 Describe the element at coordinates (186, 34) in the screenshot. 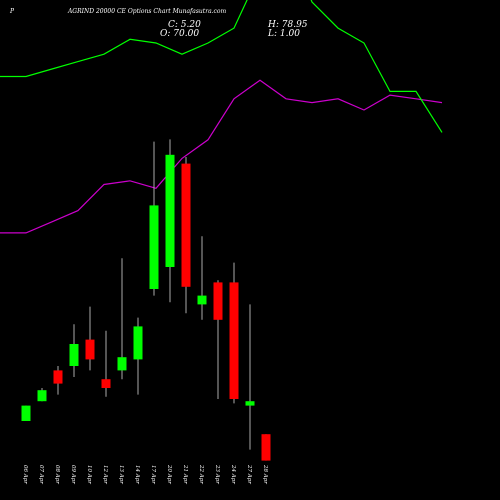

I see `open-value: 70.00` at that location.